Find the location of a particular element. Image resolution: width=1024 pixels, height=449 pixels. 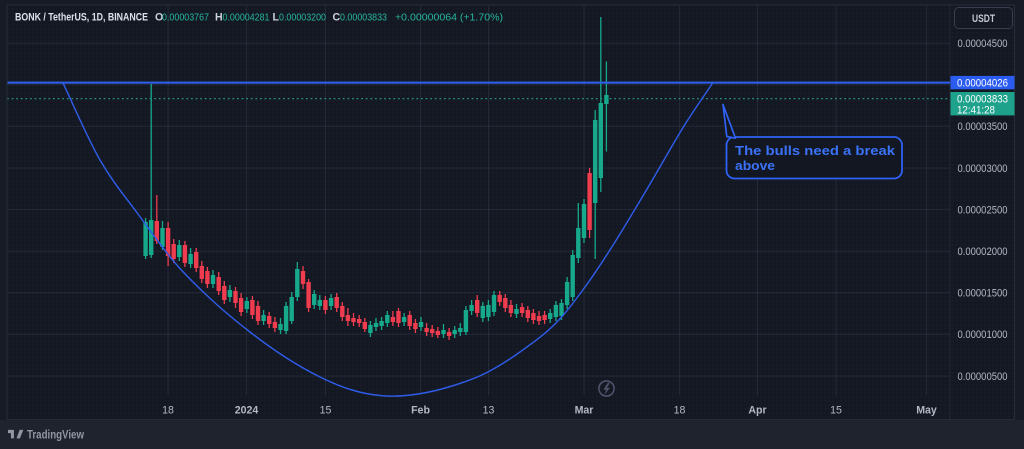

svg-text: 13 is located at coordinates (489, 410).